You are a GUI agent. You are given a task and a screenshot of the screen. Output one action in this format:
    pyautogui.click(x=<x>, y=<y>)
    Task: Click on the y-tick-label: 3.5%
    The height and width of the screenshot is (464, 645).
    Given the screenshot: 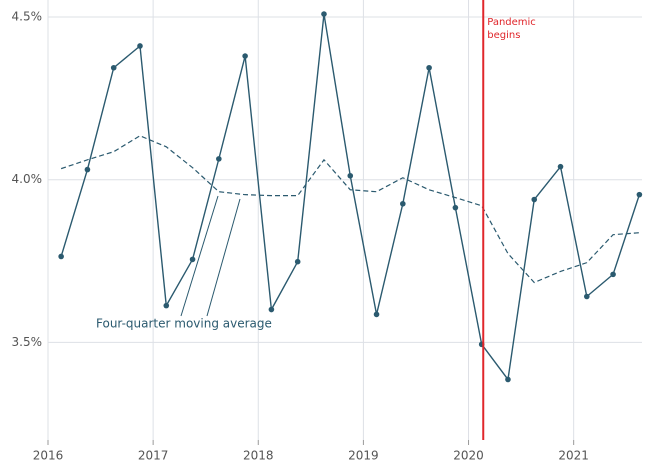 What is the action you would take?
    pyautogui.click(x=27, y=342)
    